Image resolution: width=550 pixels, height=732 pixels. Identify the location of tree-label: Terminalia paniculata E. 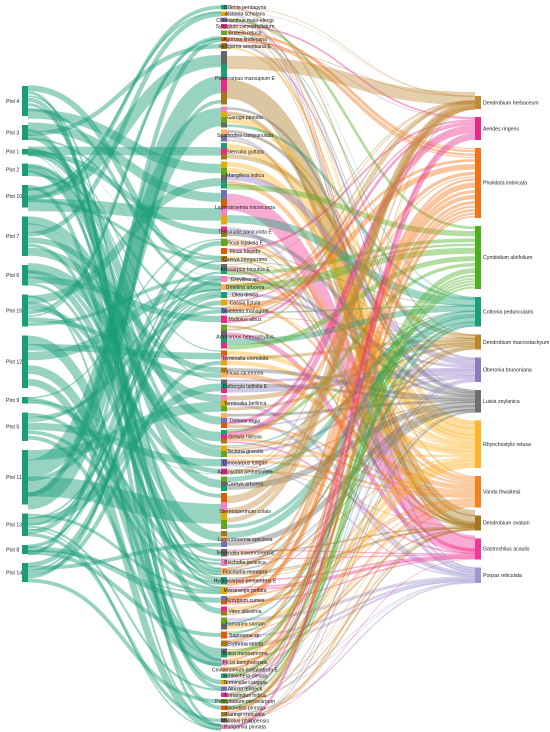
(245, 232).